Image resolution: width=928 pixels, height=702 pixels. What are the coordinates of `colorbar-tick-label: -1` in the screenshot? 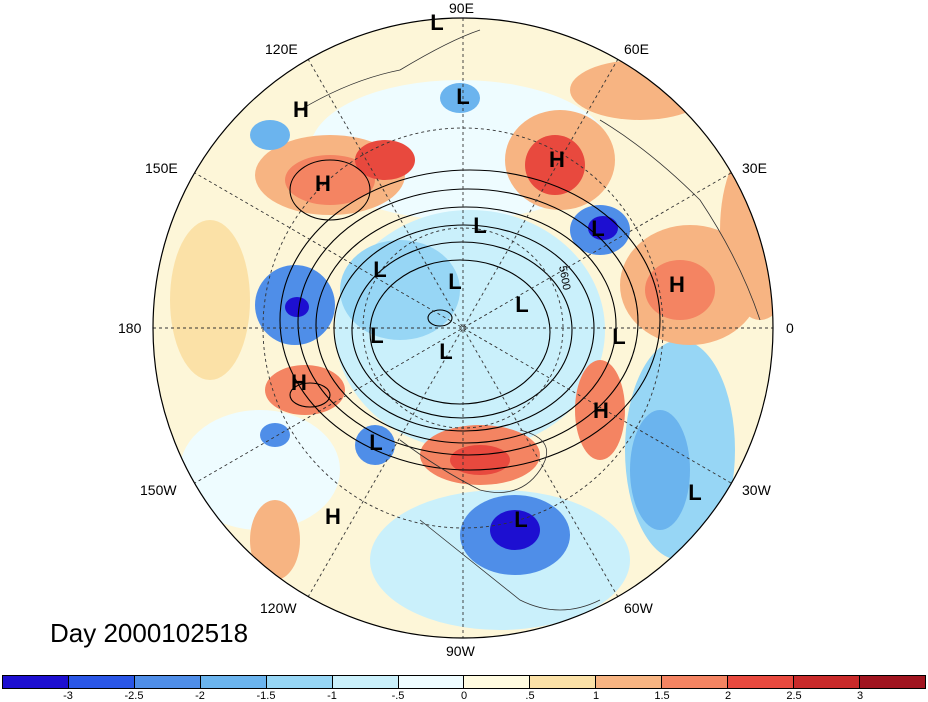 It's located at (332, 696).